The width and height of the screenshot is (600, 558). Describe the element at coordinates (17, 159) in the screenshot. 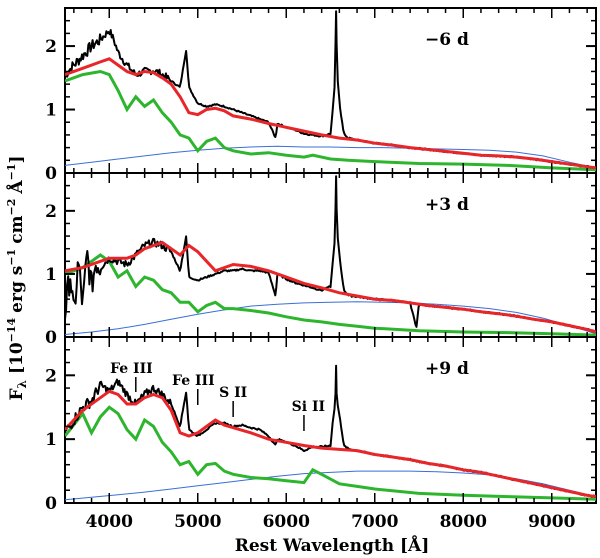

I see `y-title-close: ]` at that location.